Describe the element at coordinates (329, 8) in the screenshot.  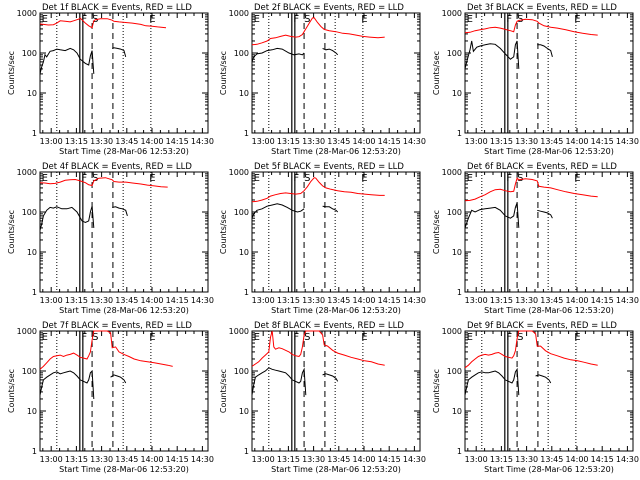
I see `plot-title: Det 2f BLACK = Events, RED = LLD` at that location.